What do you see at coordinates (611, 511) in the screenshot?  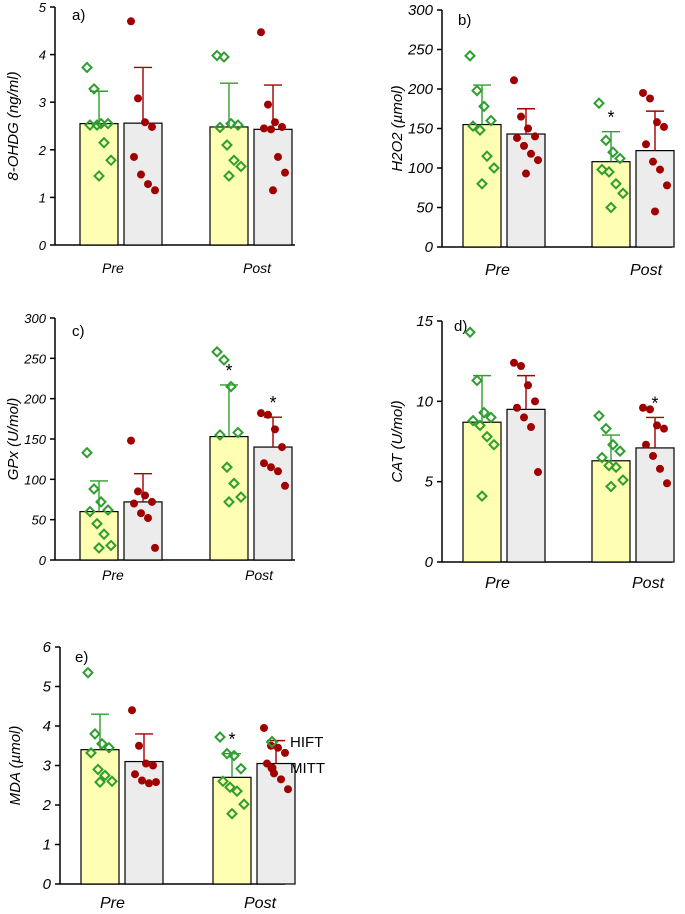 I see `cat-bar-hift-post` at bounding box center [611, 511].